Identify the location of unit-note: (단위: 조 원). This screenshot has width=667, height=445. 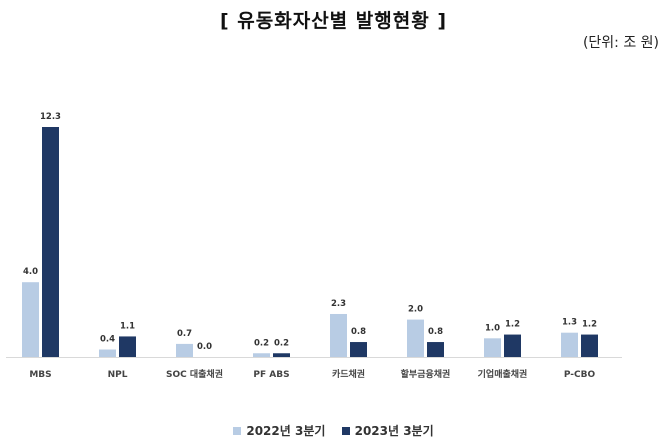
(620, 43).